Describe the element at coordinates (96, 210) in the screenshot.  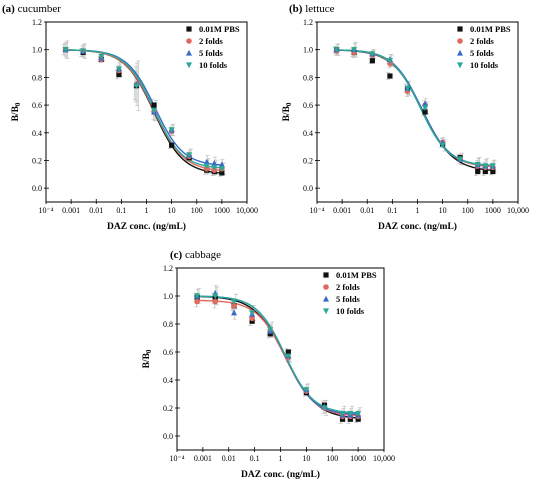
I see `x-tick-label: 0.01` at that location.